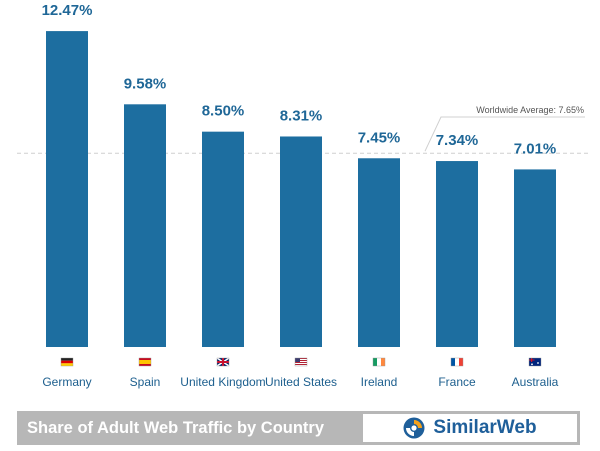  I want to click on average-label: Worldwide Average: 7.65%, so click(530, 110).